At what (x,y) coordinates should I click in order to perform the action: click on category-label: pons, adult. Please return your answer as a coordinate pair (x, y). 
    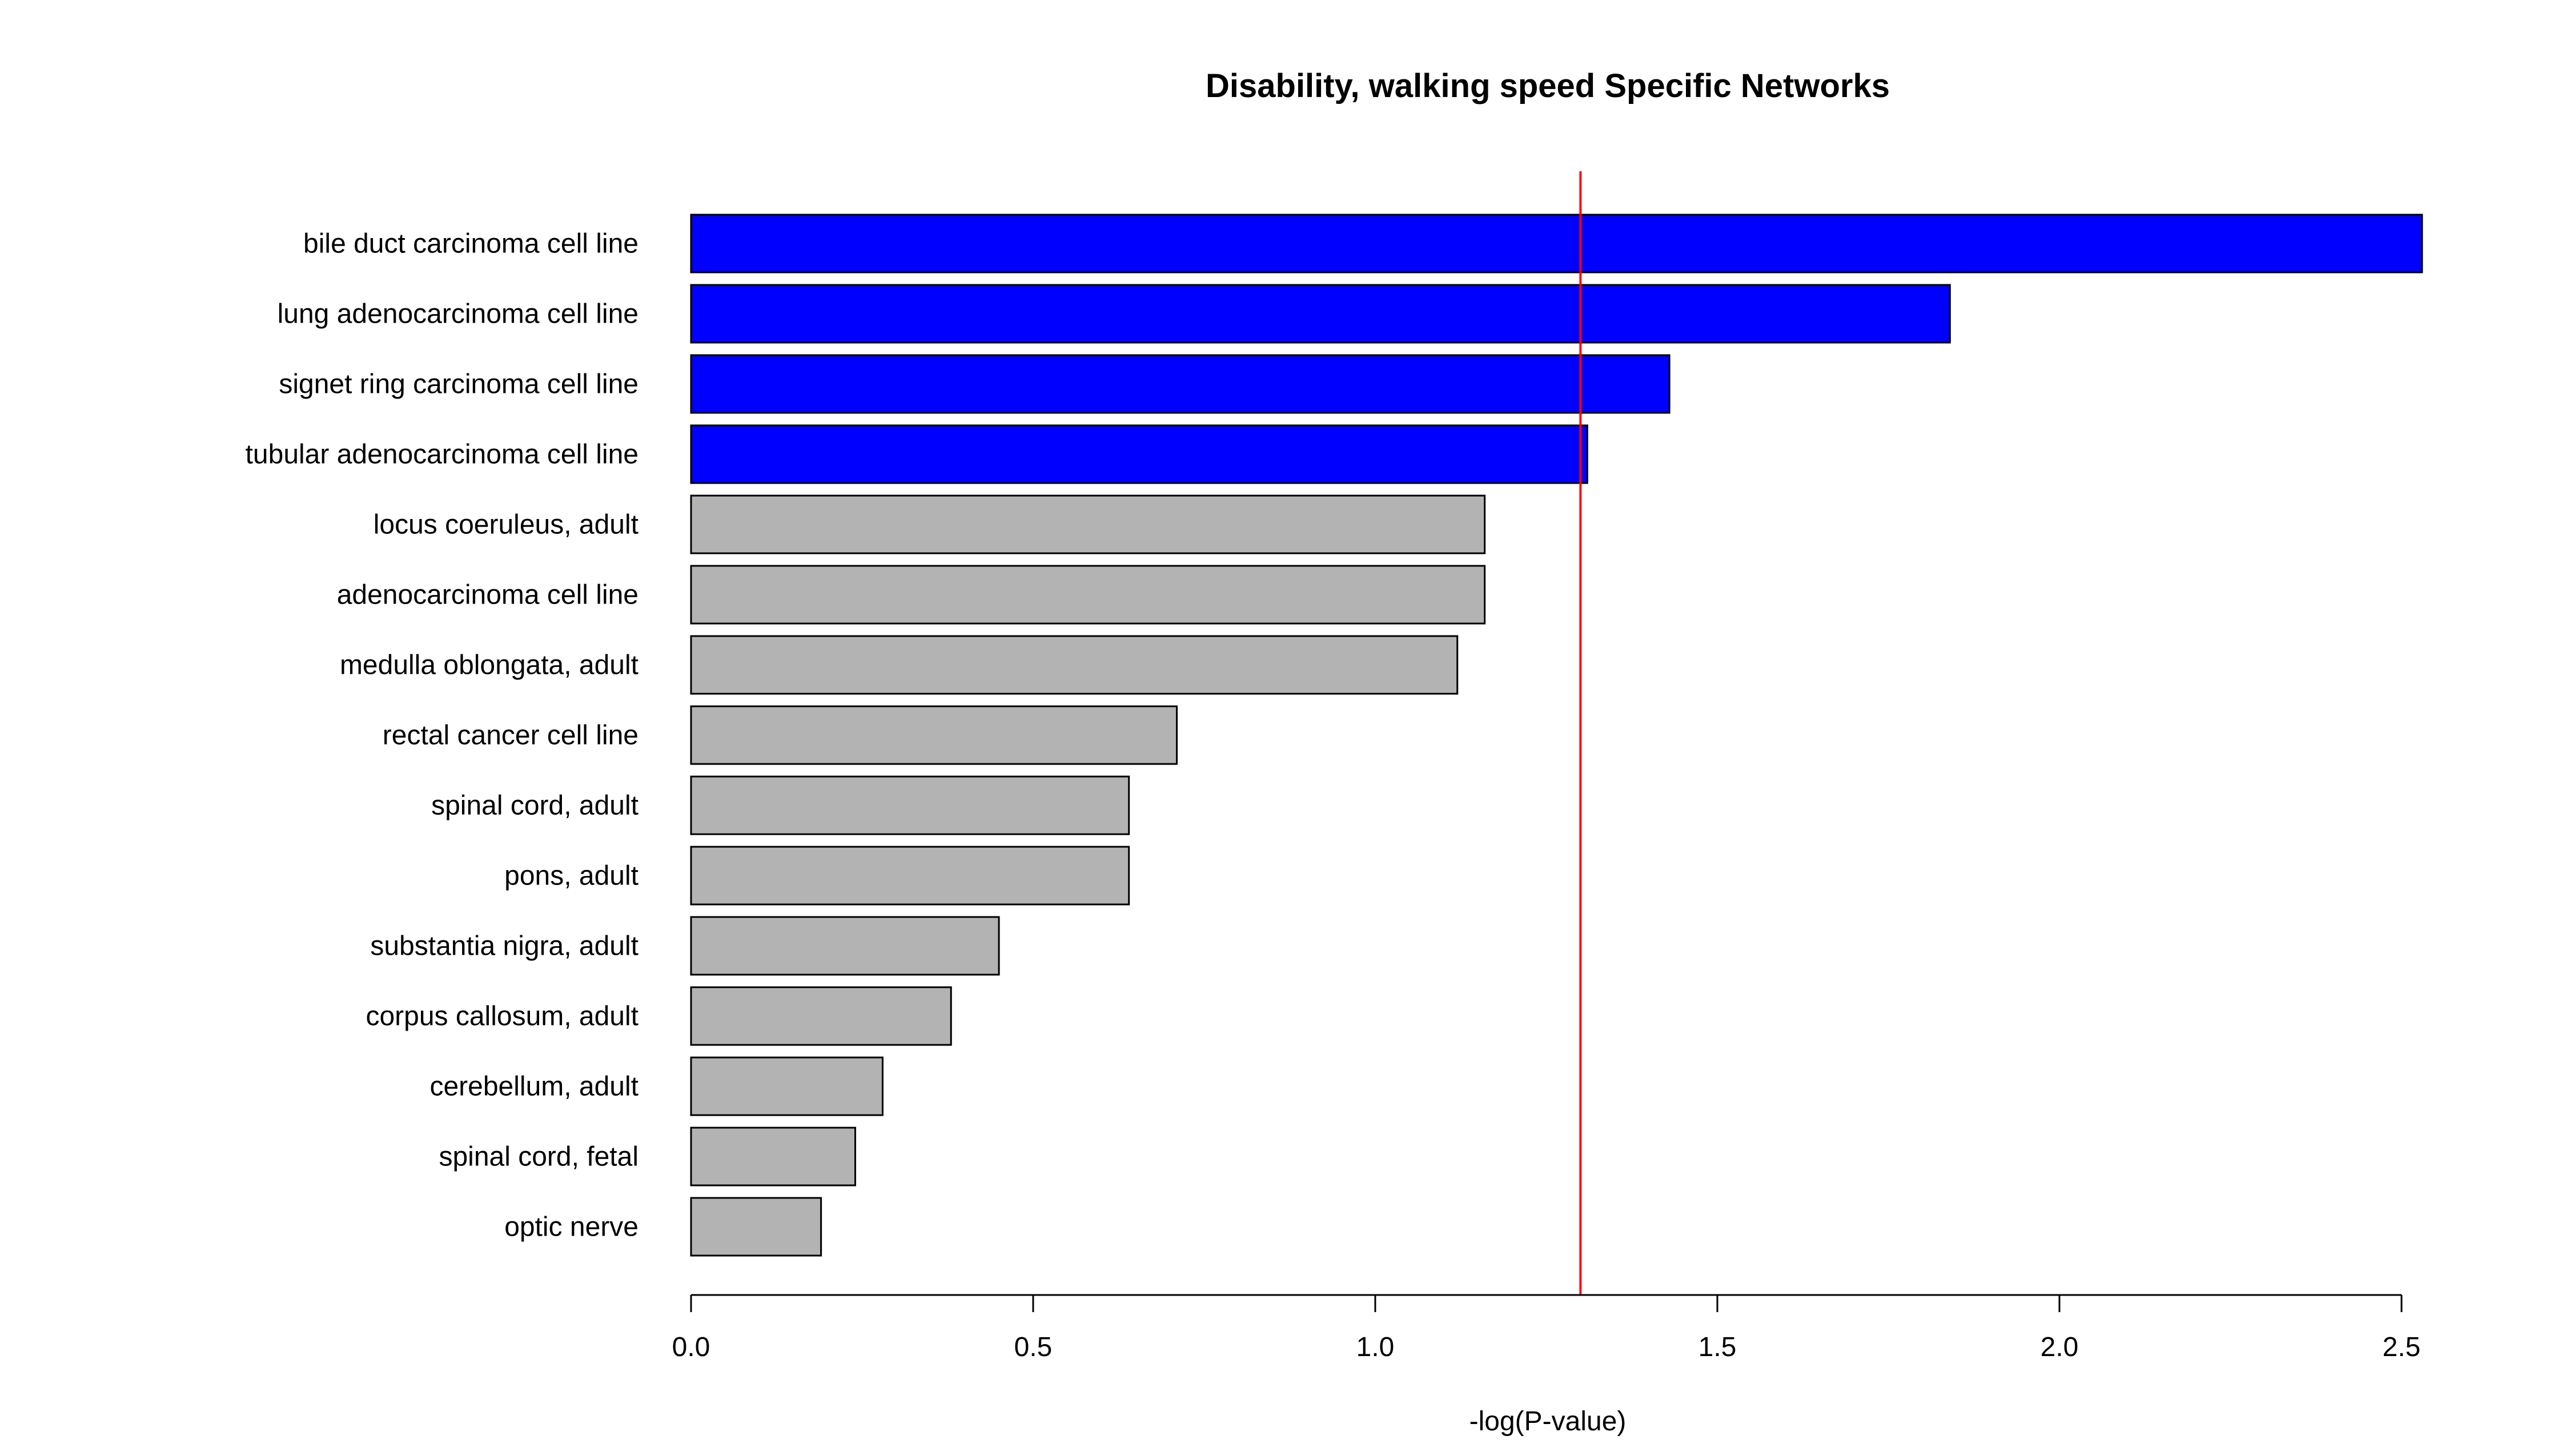
    Looking at the image, I should click on (571, 876).